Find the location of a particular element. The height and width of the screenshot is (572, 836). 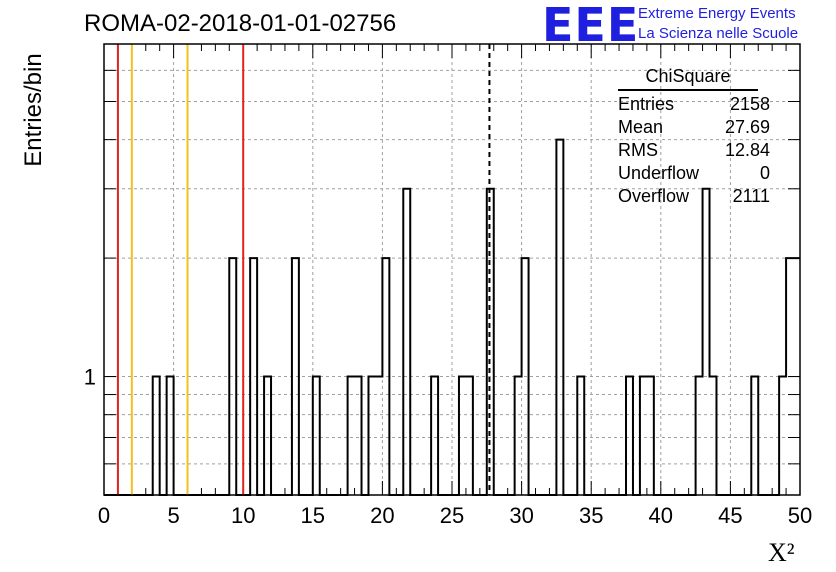

logo-line2: La Scienza nelle Scuole is located at coordinates (718, 33).